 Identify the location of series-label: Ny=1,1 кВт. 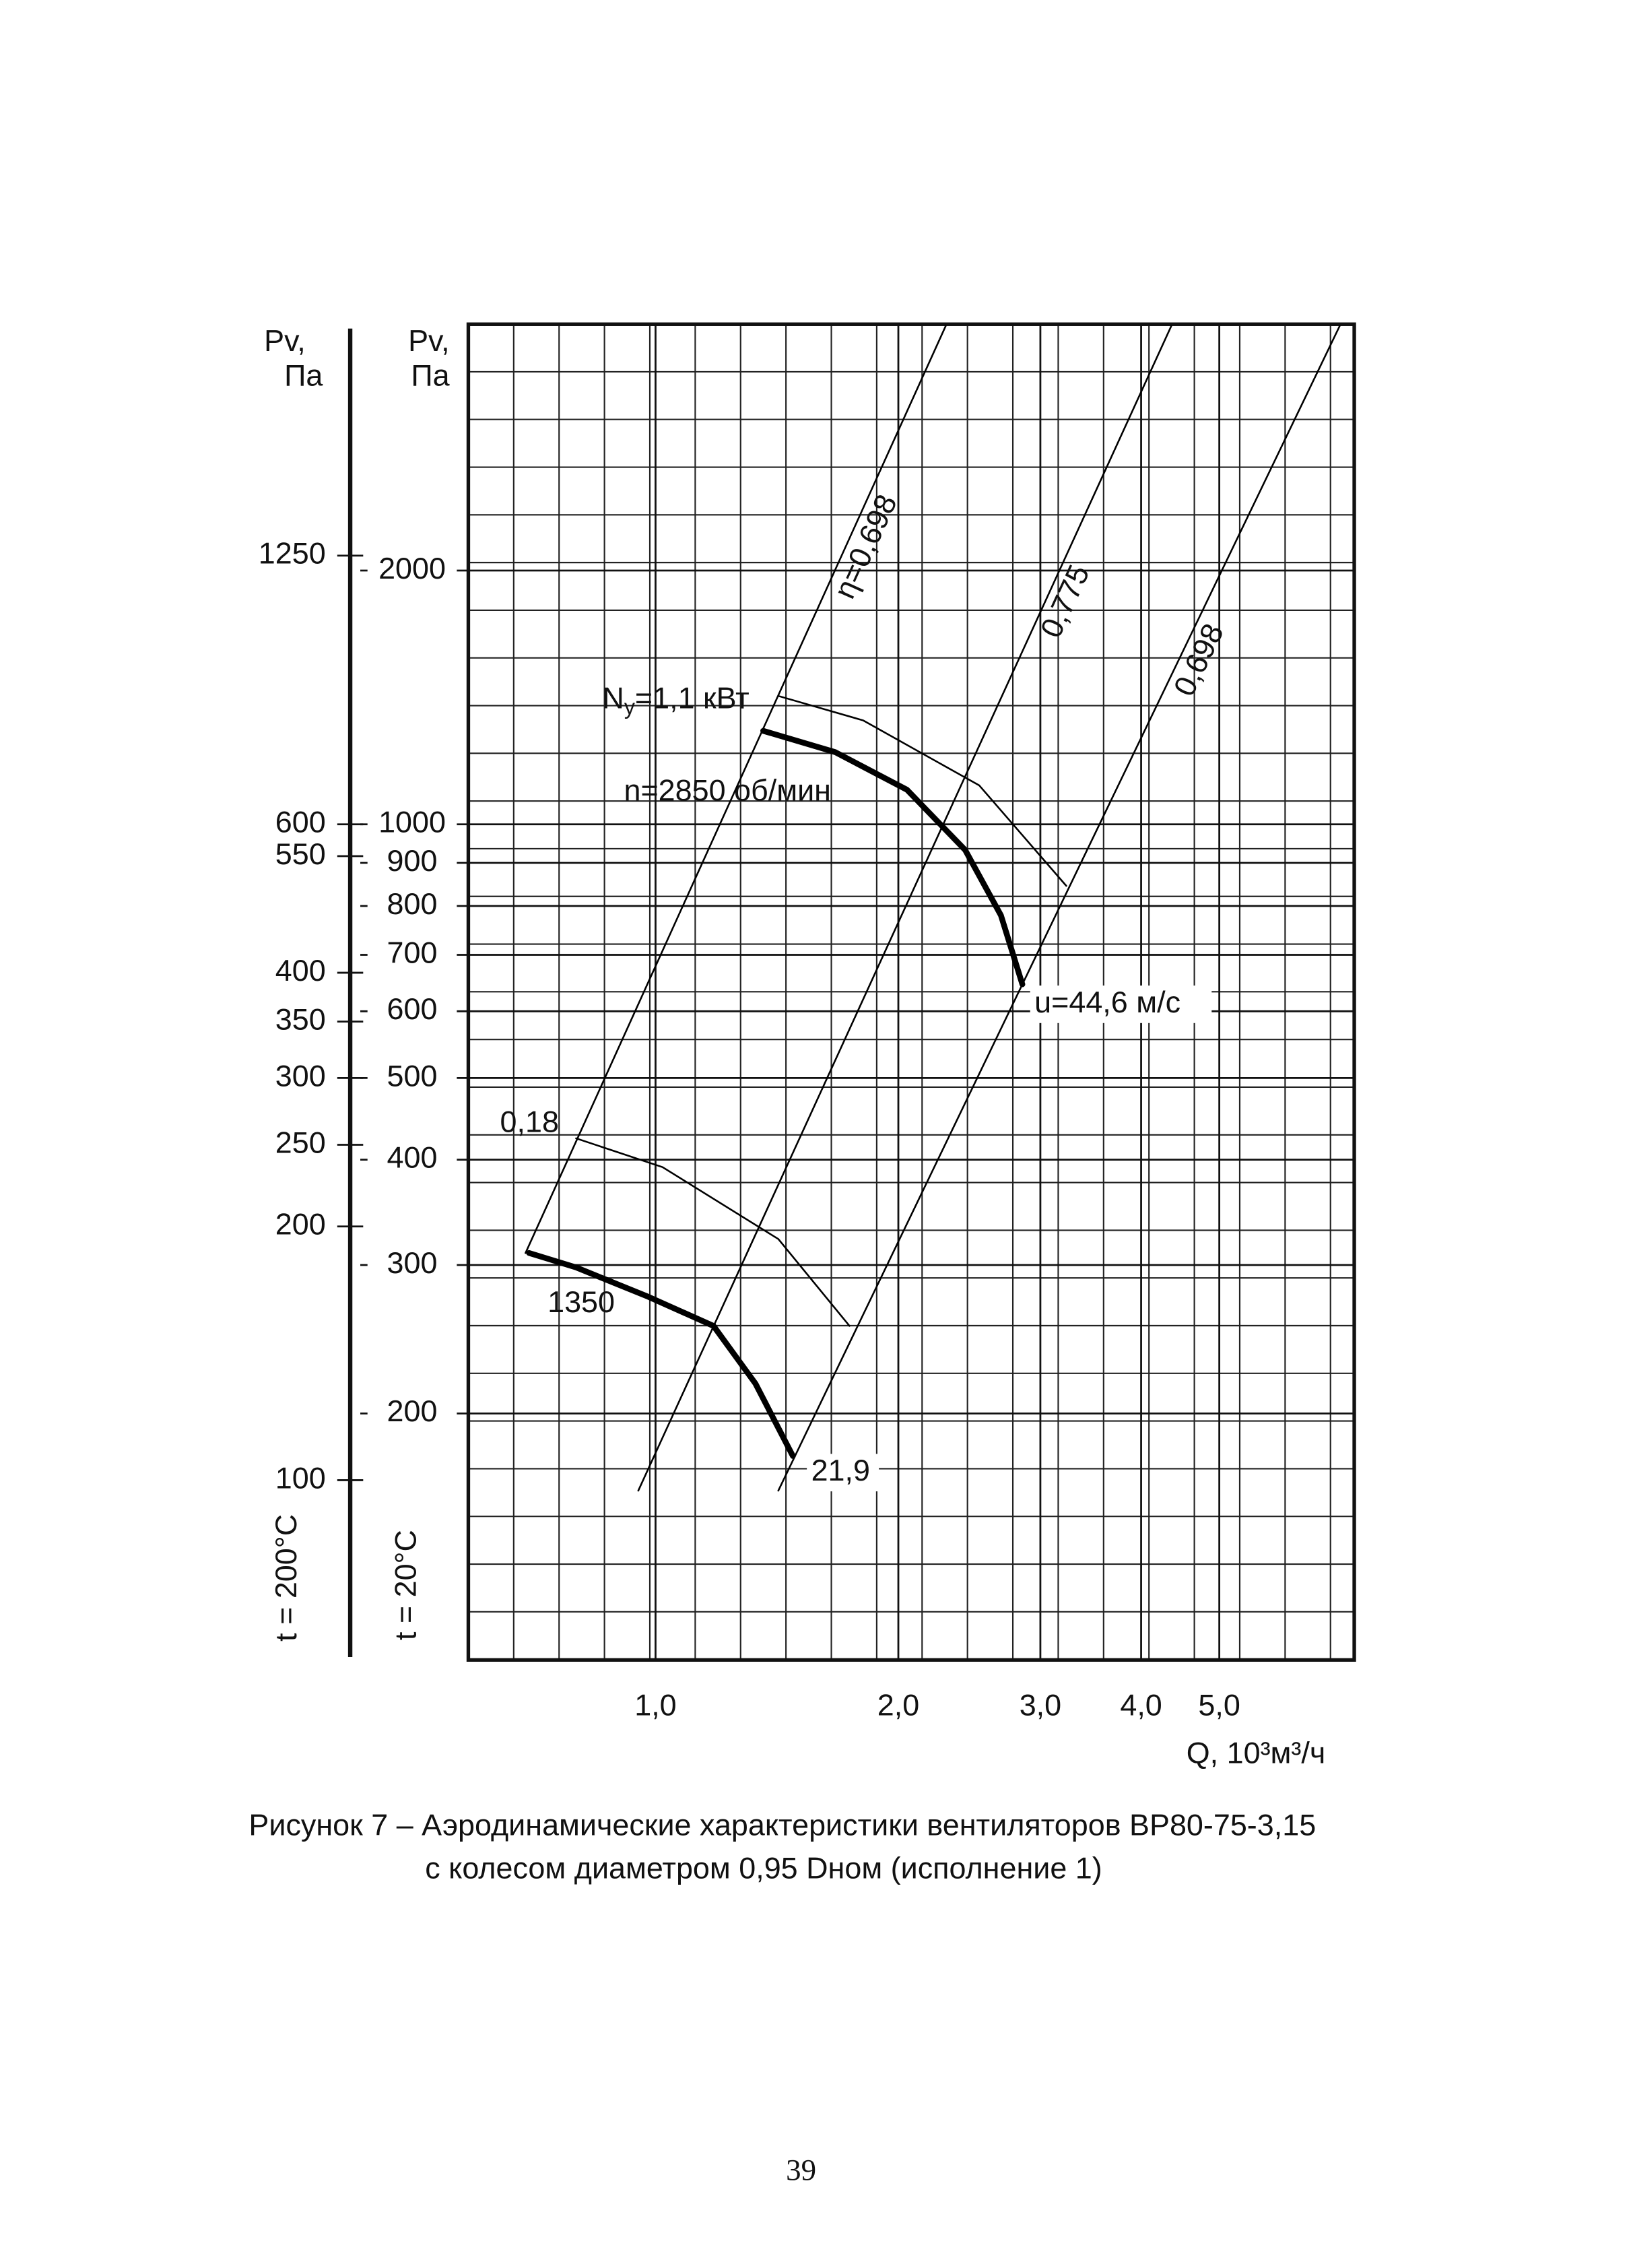
(675, 699).